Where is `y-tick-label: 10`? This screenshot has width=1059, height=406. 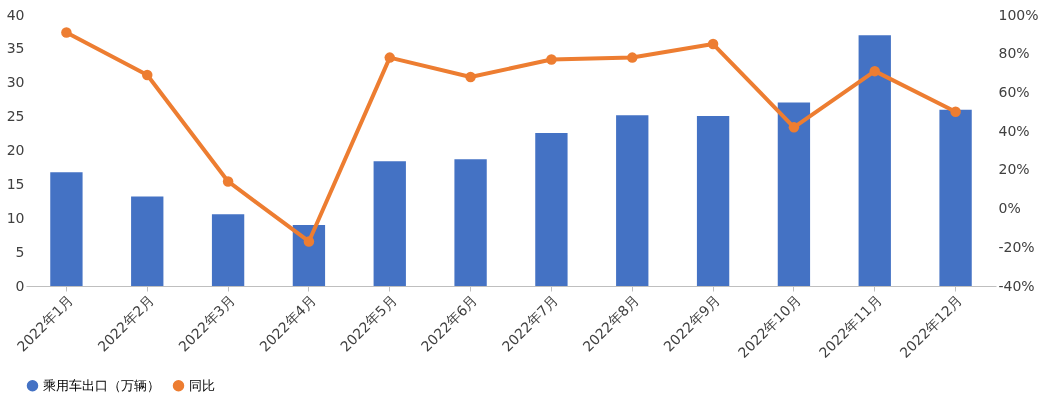
y-tick-label: 10 is located at coordinates (15, 217).